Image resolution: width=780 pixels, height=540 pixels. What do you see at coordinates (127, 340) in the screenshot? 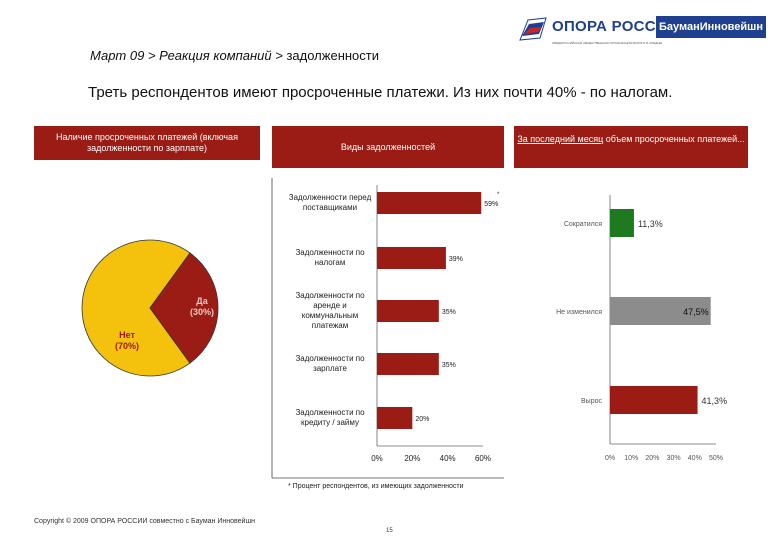
I see `pie-label-no: Нет (70%)` at bounding box center [127, 340].